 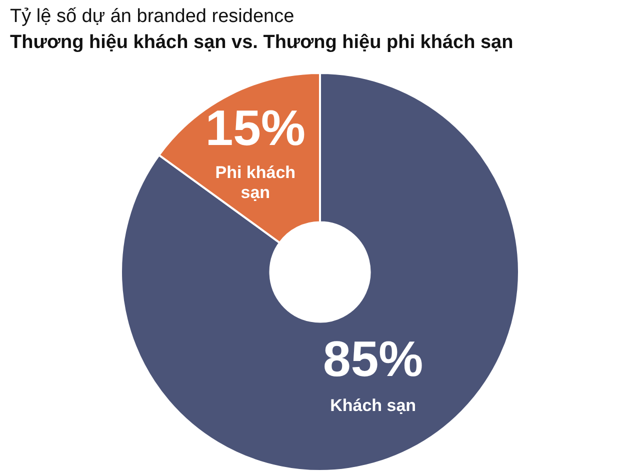 What do you see at coordinates (152, 17) in the screenshot?
I see `chart-title: Tỷ lệ số dự án branded residence` at bounding box center [152, 17].